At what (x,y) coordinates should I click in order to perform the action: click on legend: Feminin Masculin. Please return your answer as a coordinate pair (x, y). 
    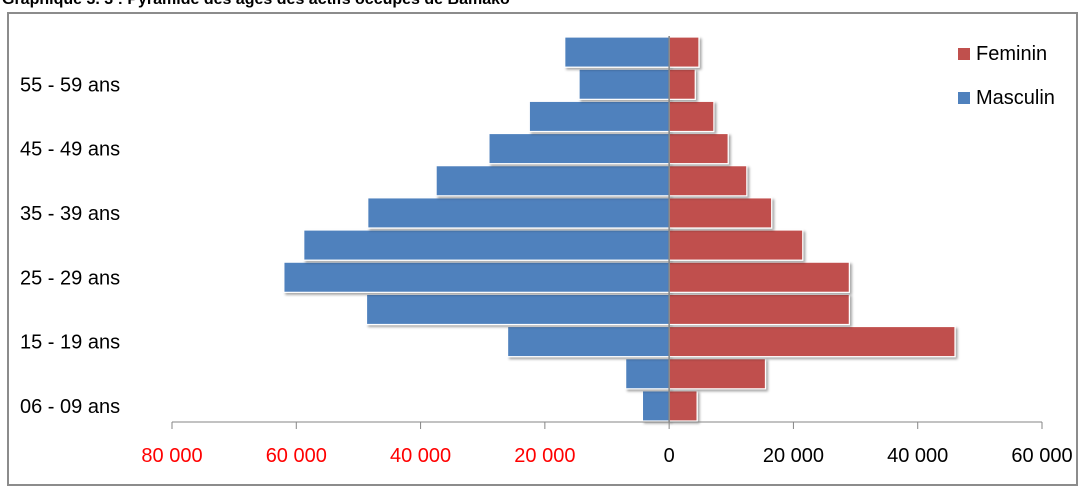
    Looking at the image, I should click on (1006, 76).